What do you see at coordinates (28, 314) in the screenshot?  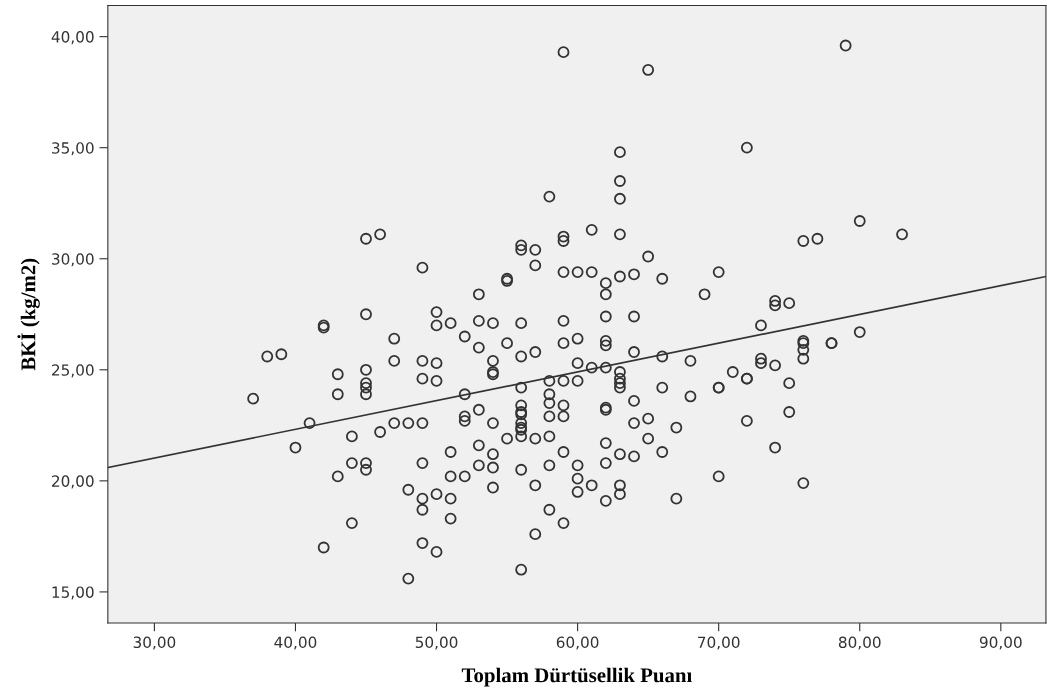 I see `y-axis-title: BKİ (kg/m2)` at bounding box center [28, 314].